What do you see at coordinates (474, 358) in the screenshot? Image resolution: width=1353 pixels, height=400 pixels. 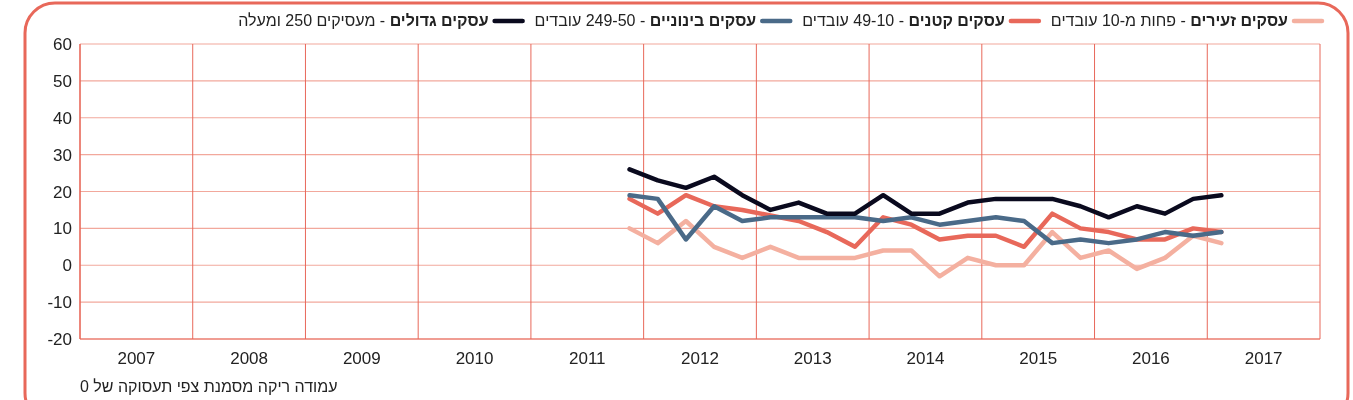 I see `x-tick-label: 2010` at bounding box center [474, 358].